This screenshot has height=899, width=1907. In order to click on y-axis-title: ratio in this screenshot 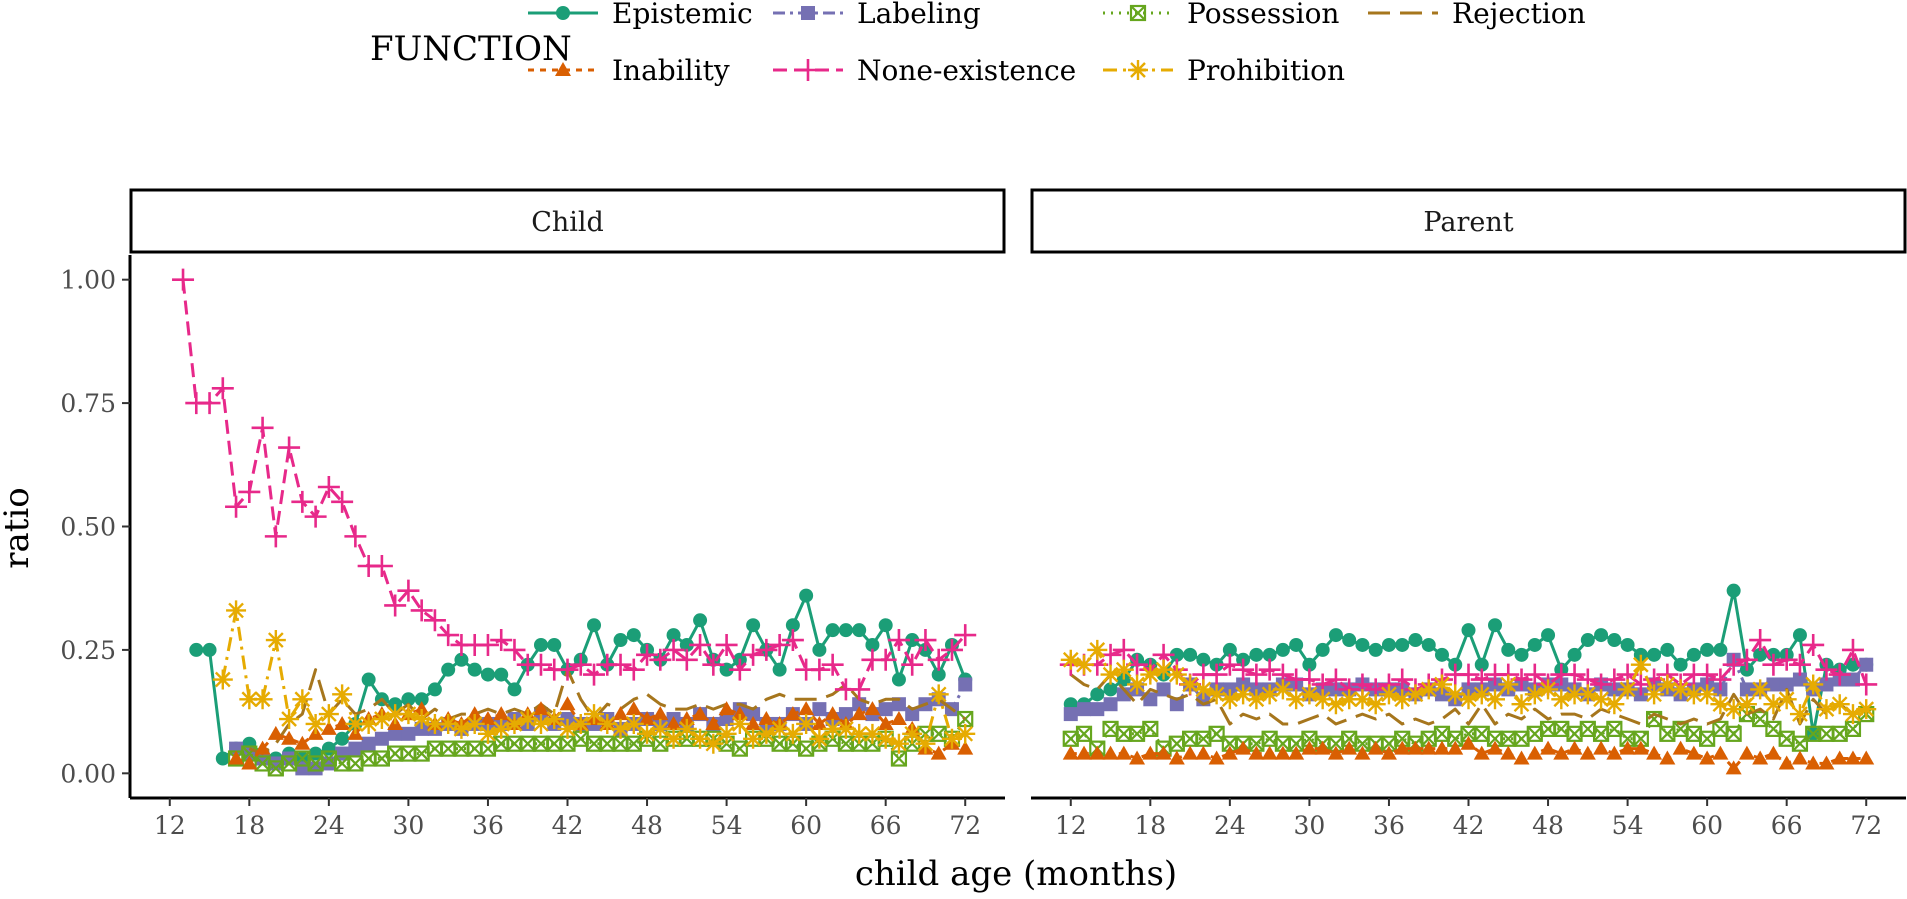, I will do `click(18, 528)`.